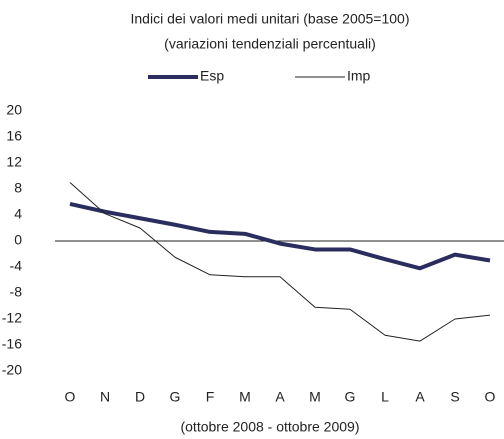 The height and width of the screenshot is (439, 504). I want to click on x-axis-label: (ottobre 2008 - ottobre 2009), so click(269, 427).